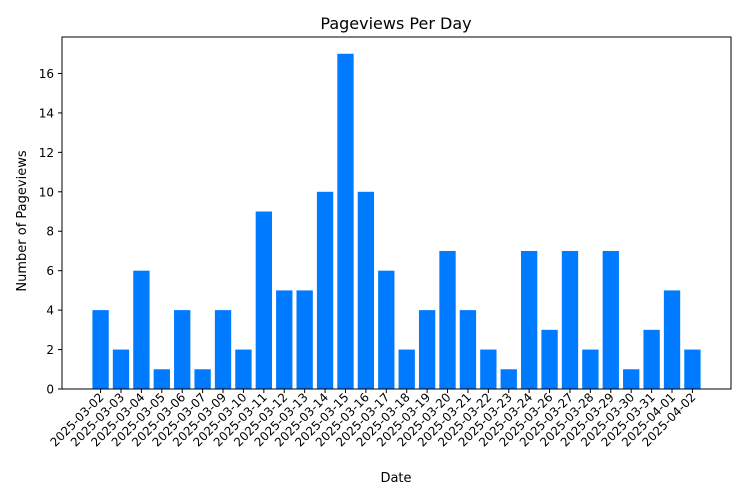 This screenshot has height=504, width=750. What do you see at coordinates (50, 271) in the screenshot?
I see `y-tick-label: 6` at bounding box center [50, 271].